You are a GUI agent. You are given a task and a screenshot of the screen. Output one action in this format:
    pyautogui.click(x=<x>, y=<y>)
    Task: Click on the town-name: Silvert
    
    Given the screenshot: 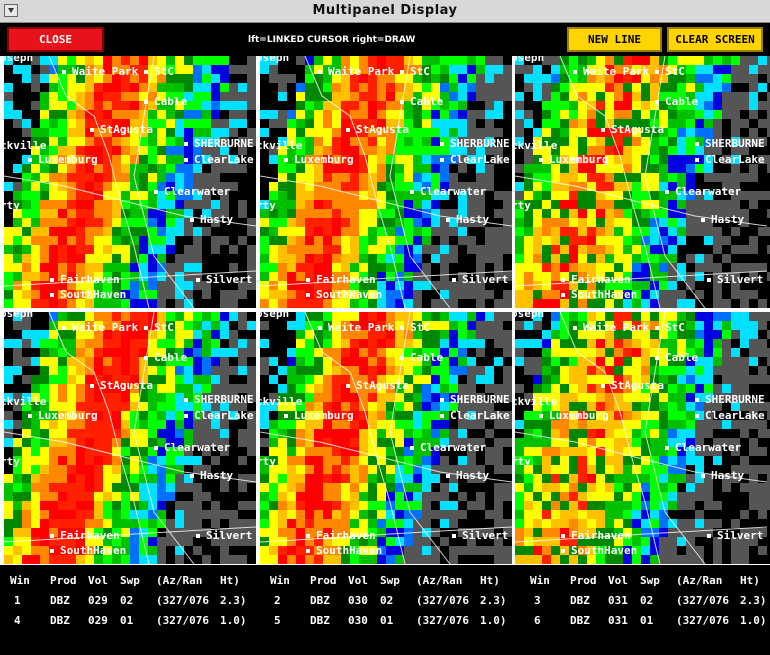 What is the action you would take?
    pyautogui.click(x=740, y=535)
    